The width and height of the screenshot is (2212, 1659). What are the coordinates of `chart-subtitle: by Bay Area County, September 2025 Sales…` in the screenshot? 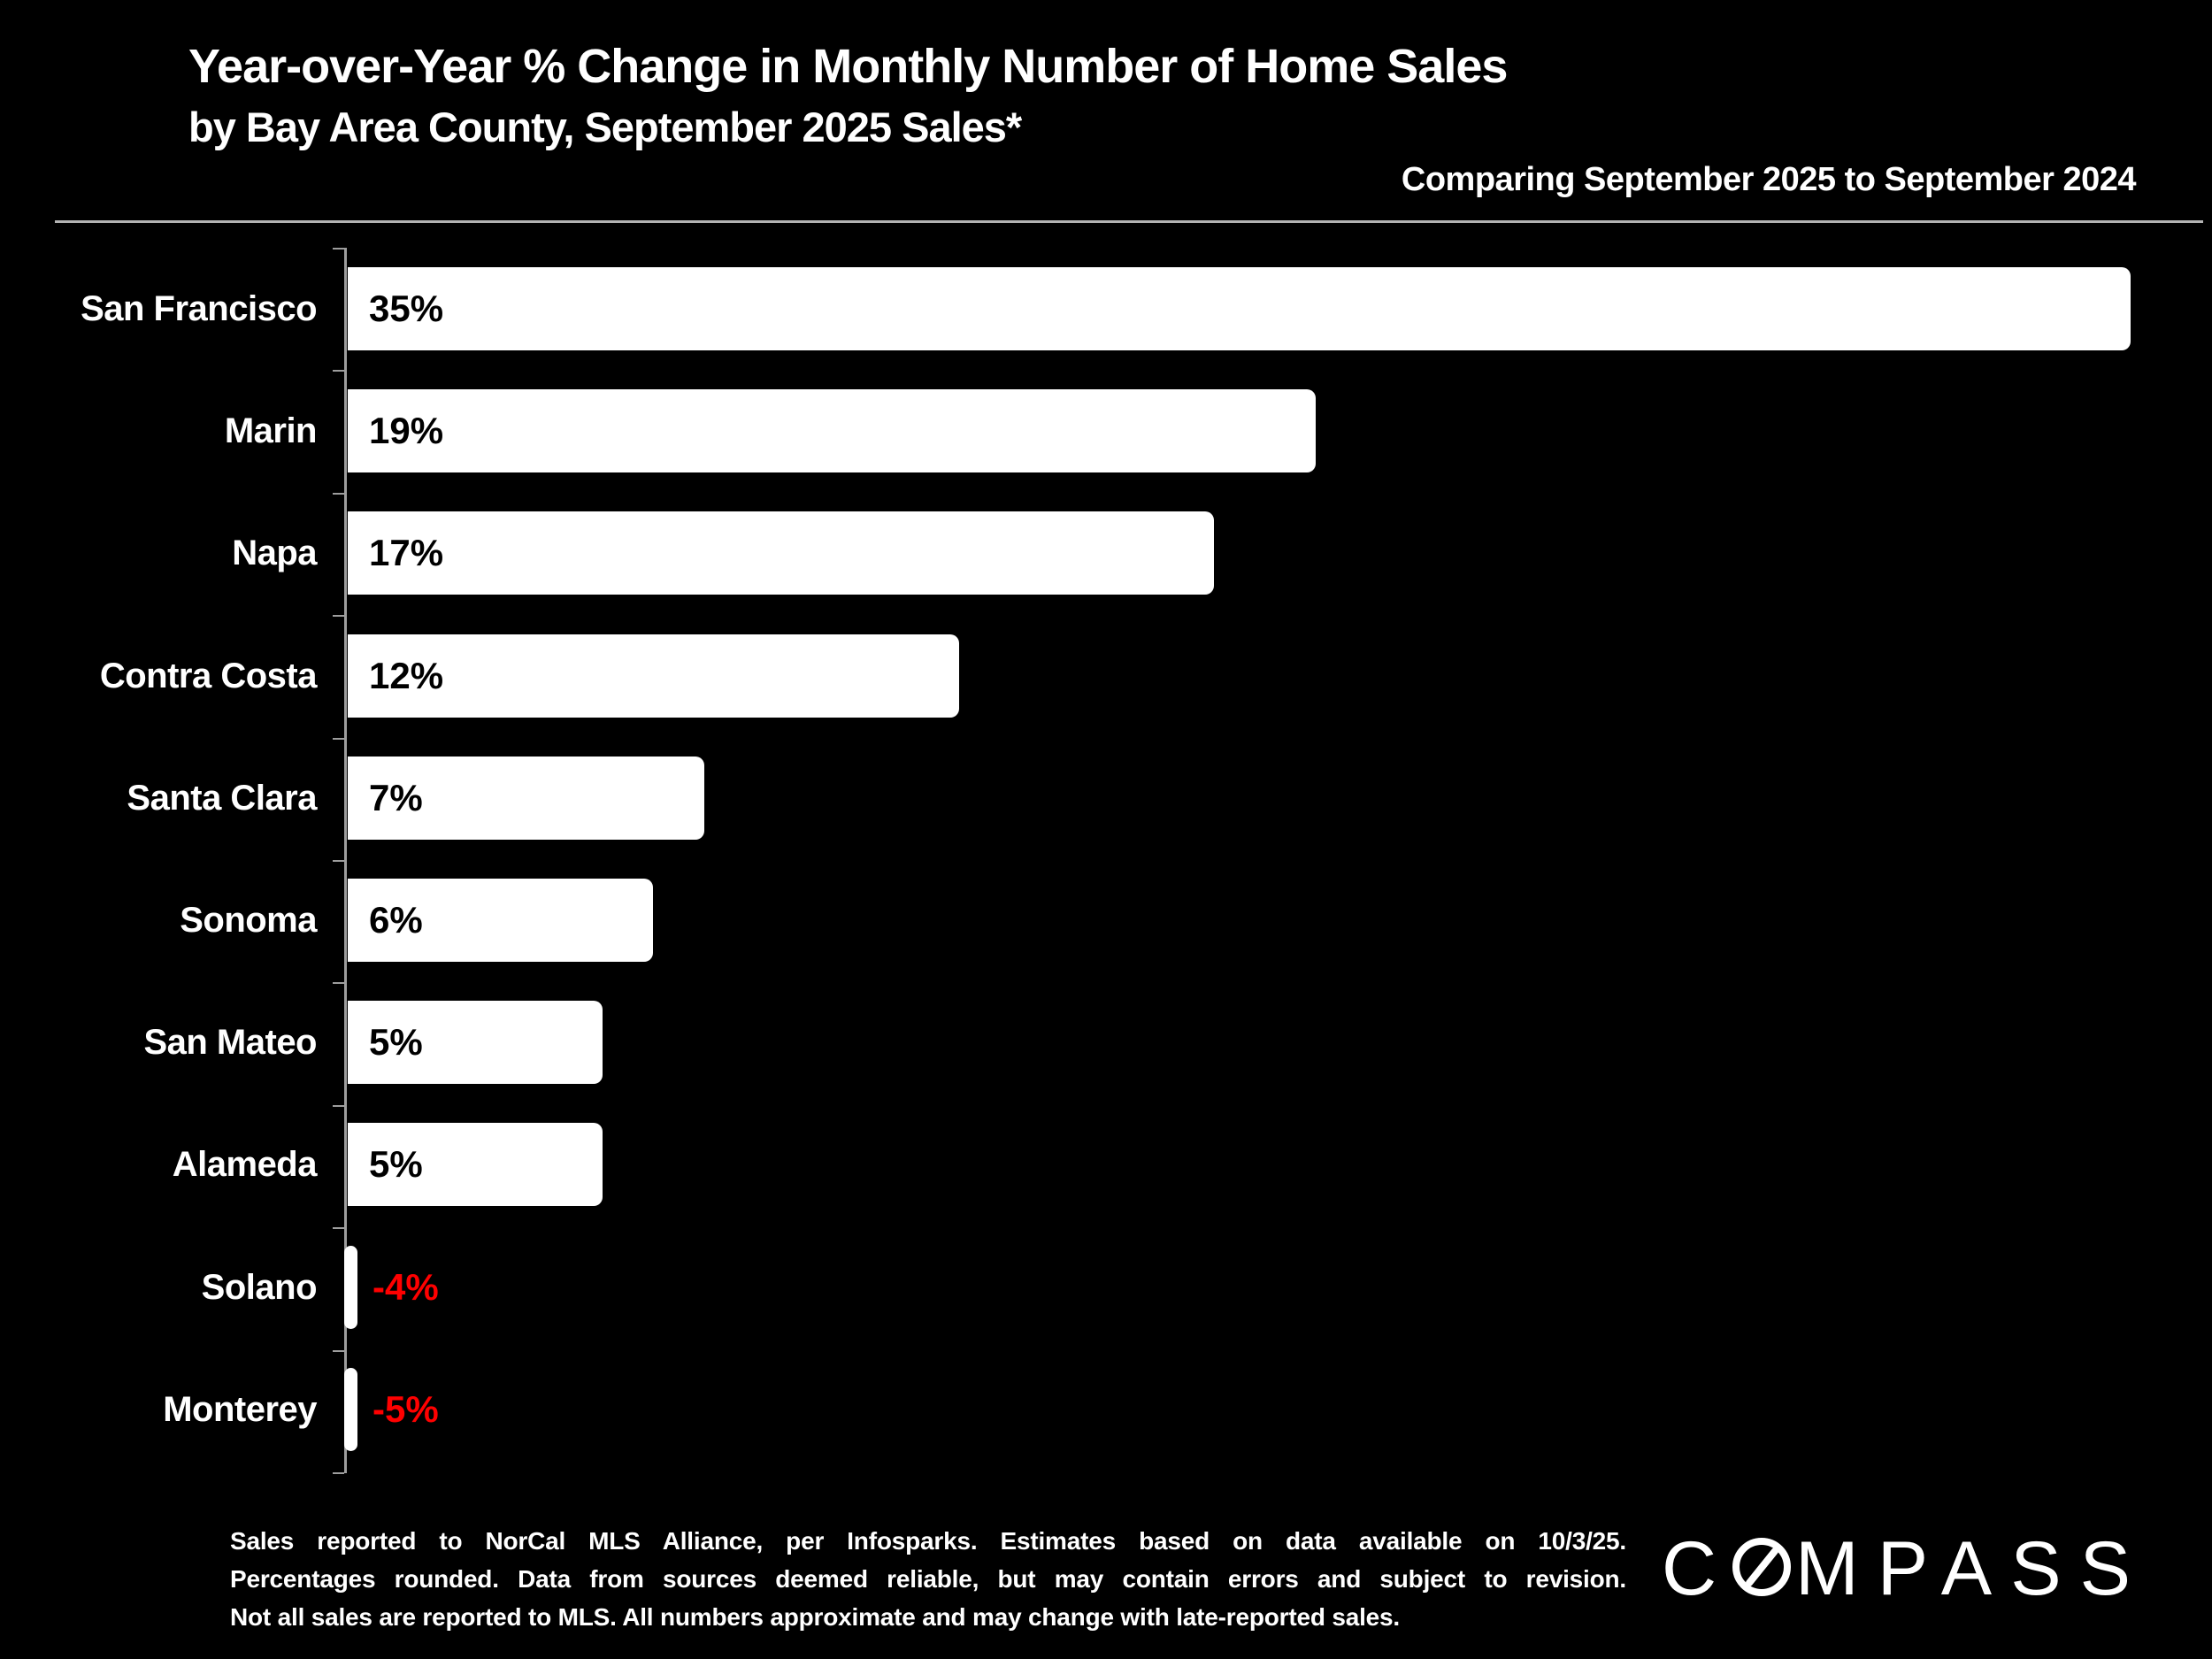 It's located at (605, 127).